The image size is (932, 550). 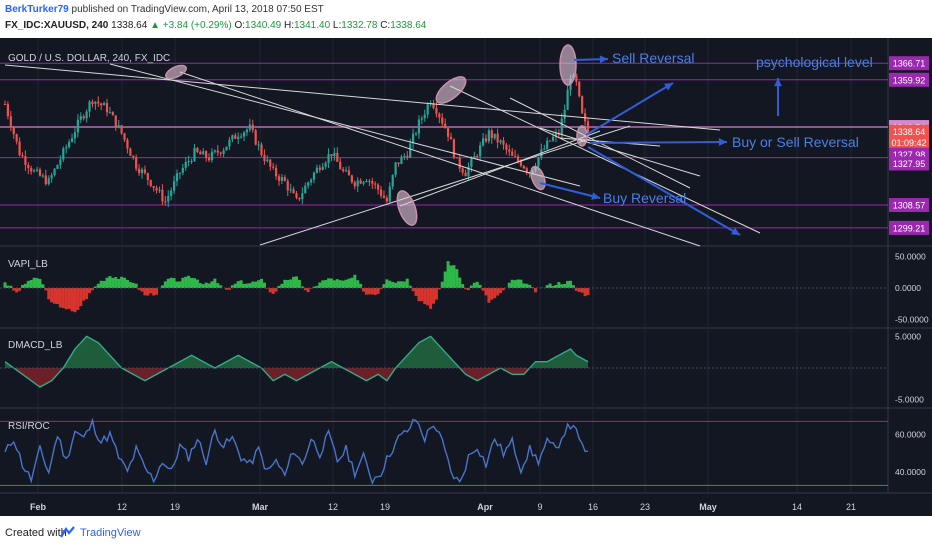 What do you see at coordinates (110, 533) in the screenshot?
I see `tradingview-link: TradingView` at bounding box center [110, 533].